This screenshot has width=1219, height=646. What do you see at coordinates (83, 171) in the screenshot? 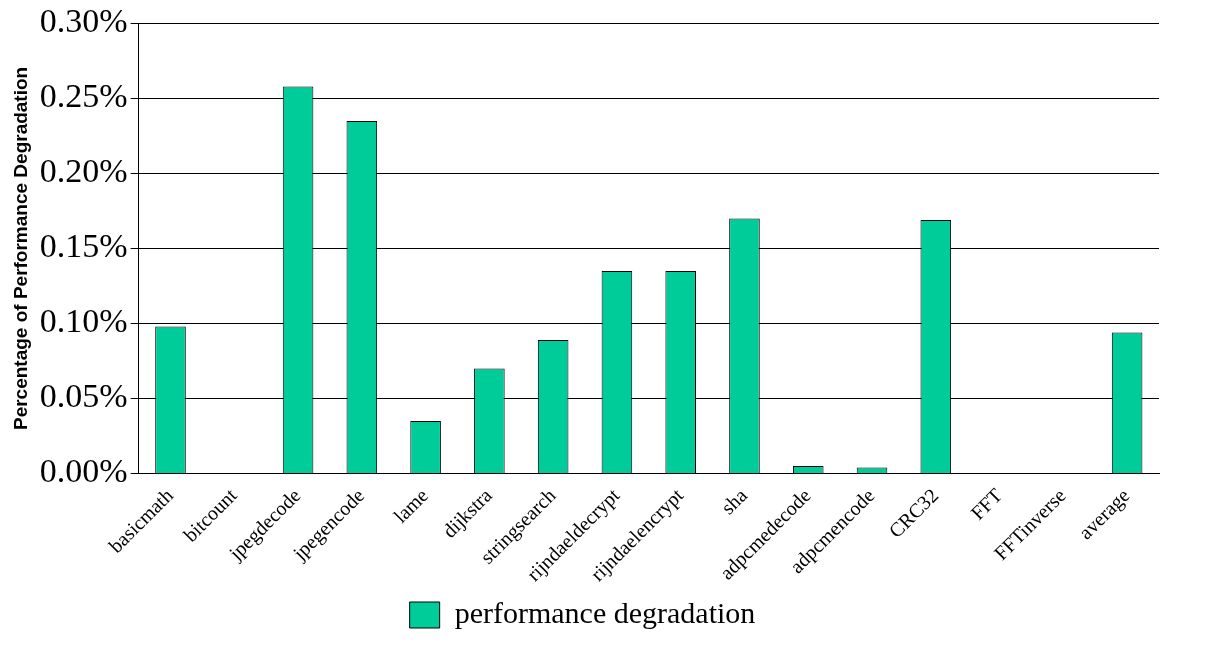
I see `y-tick-label: 0.20%` at bounding box center [83, 171].